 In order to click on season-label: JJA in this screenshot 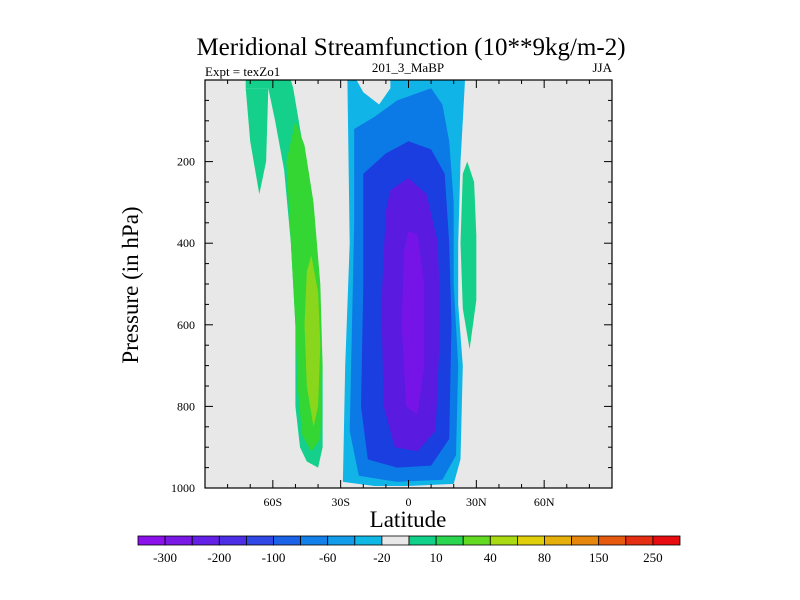, I will do `click(602, 67)`.